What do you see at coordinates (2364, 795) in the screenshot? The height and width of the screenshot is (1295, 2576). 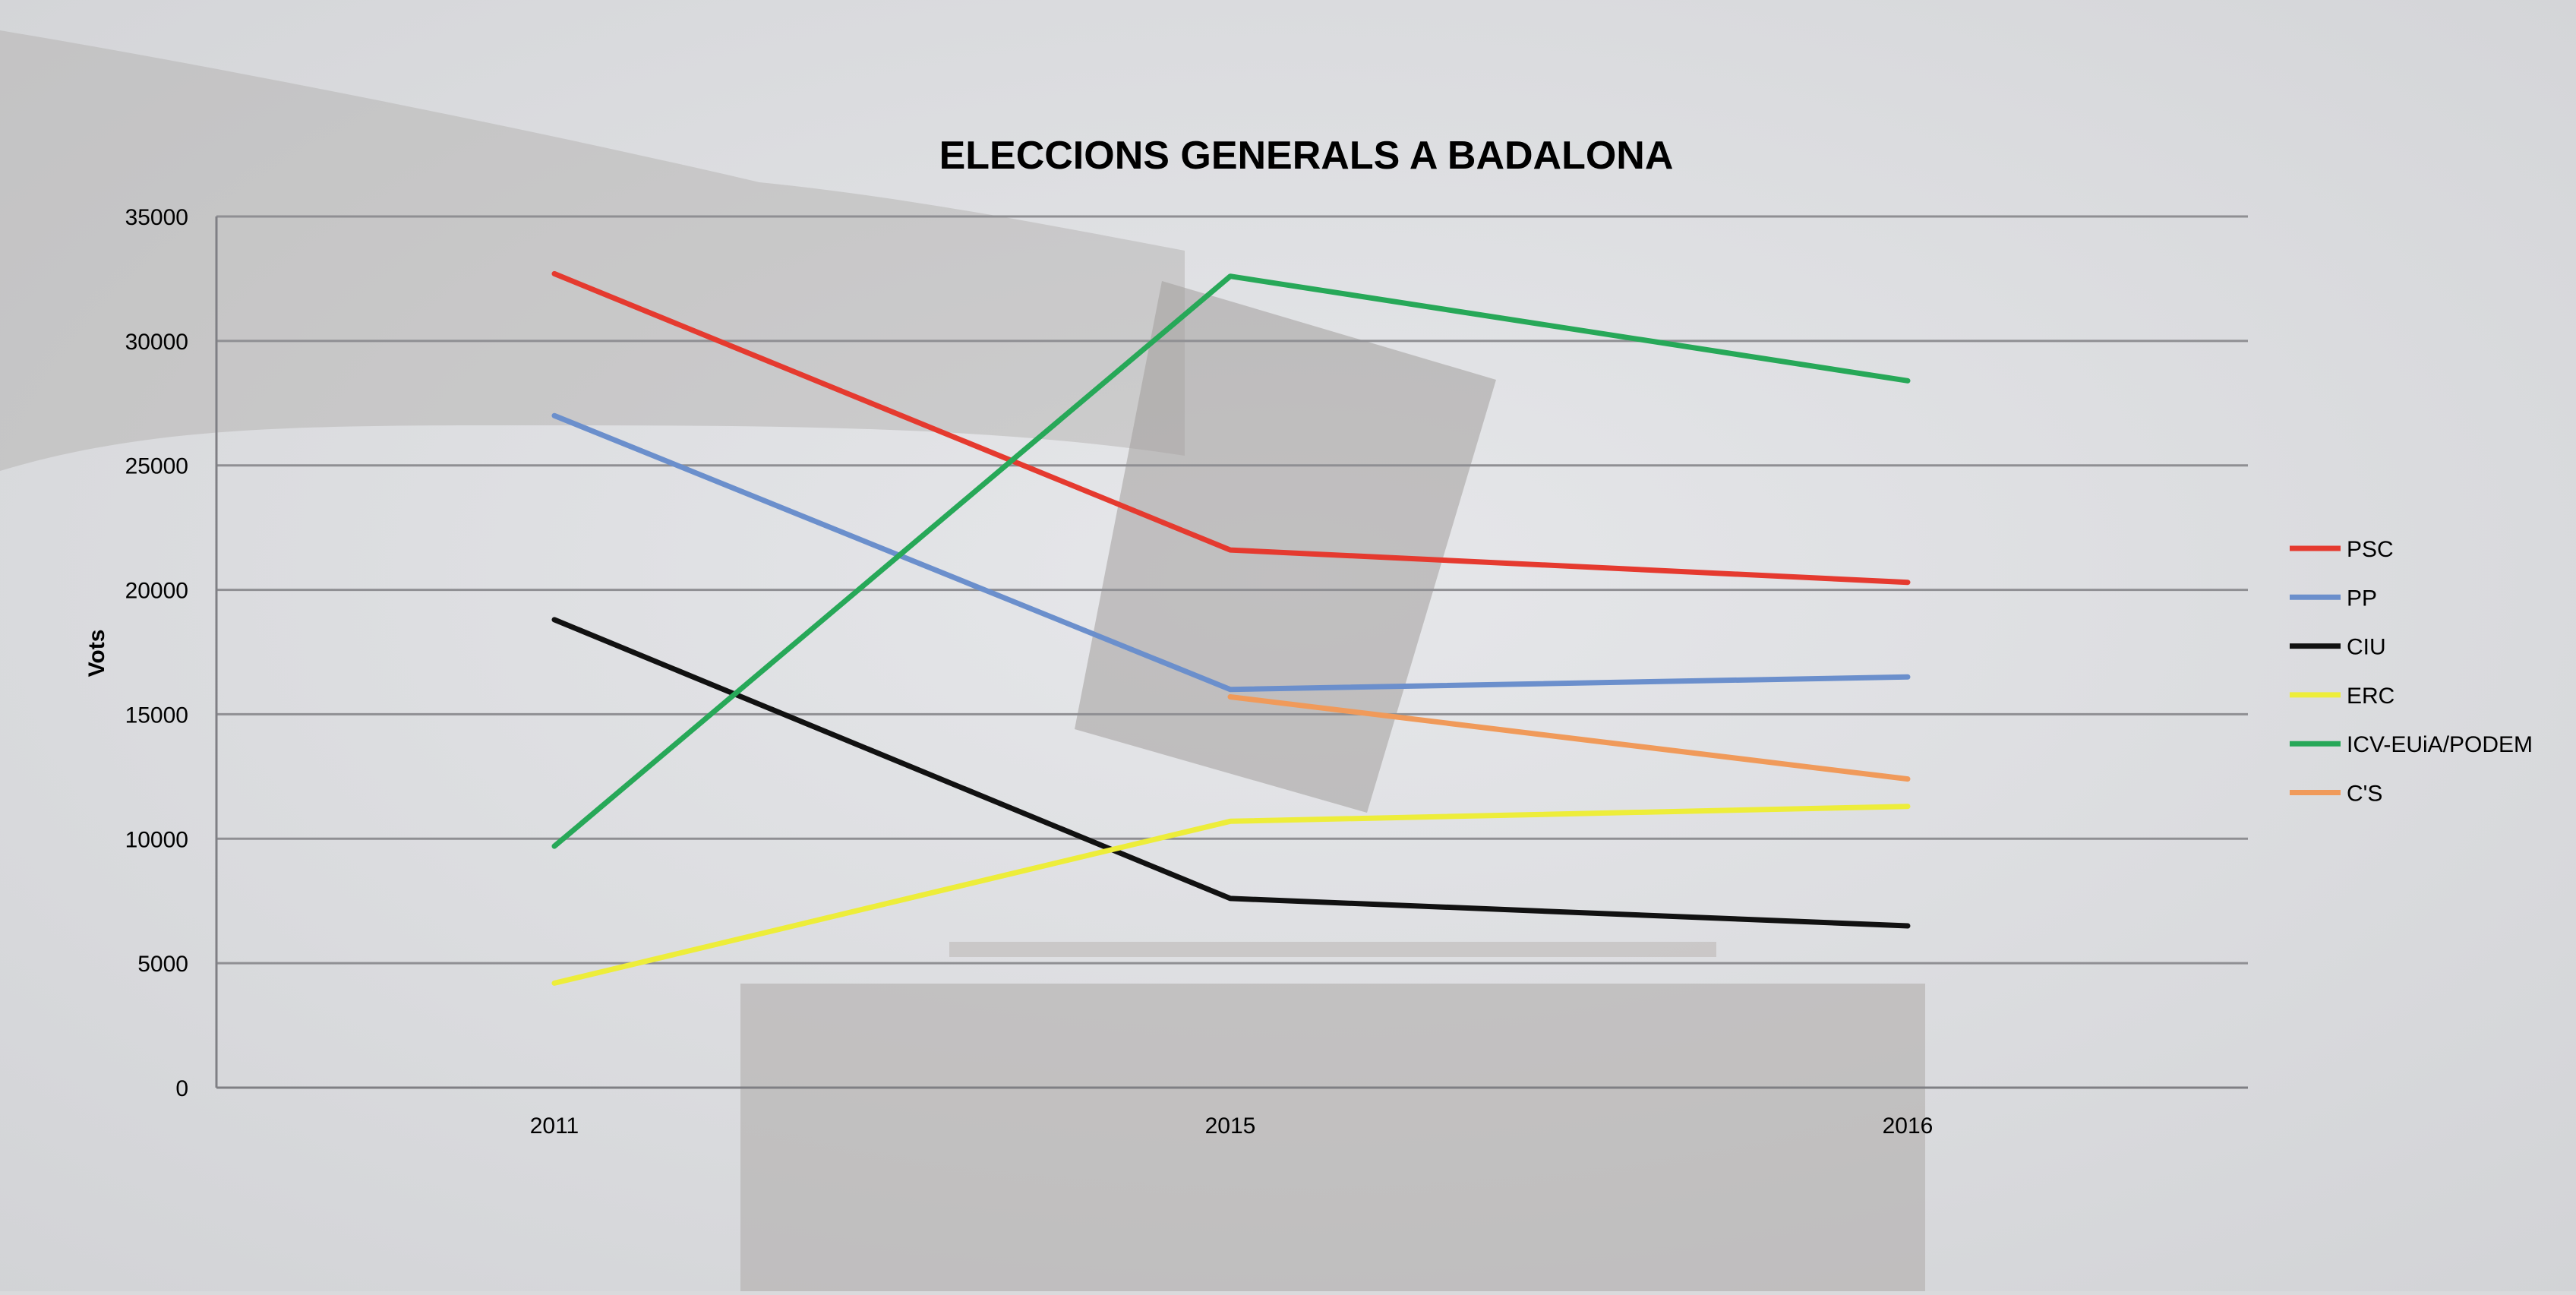 I see `legend-label: C'S` at bounding box center [2364, 795].